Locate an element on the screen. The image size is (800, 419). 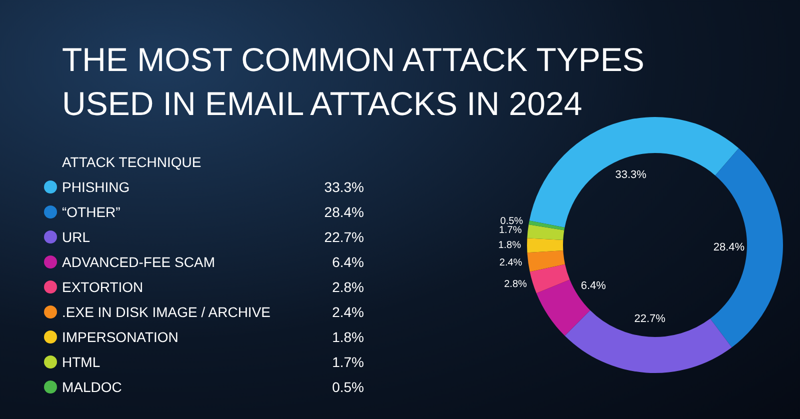
data-label: 2.4% is located at coordinates (510, 263).